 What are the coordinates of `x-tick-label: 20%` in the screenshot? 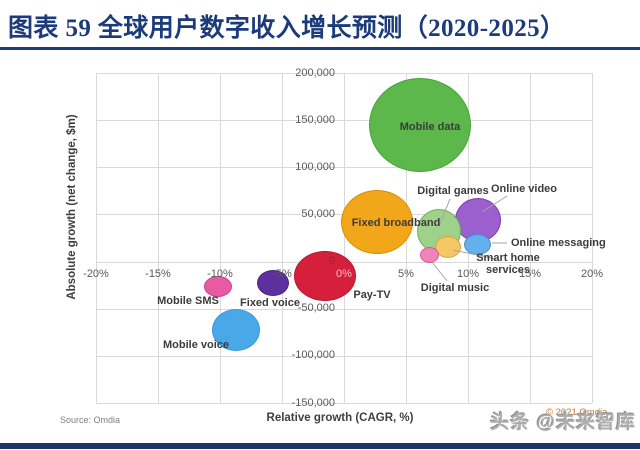 It's located at (592, 274).